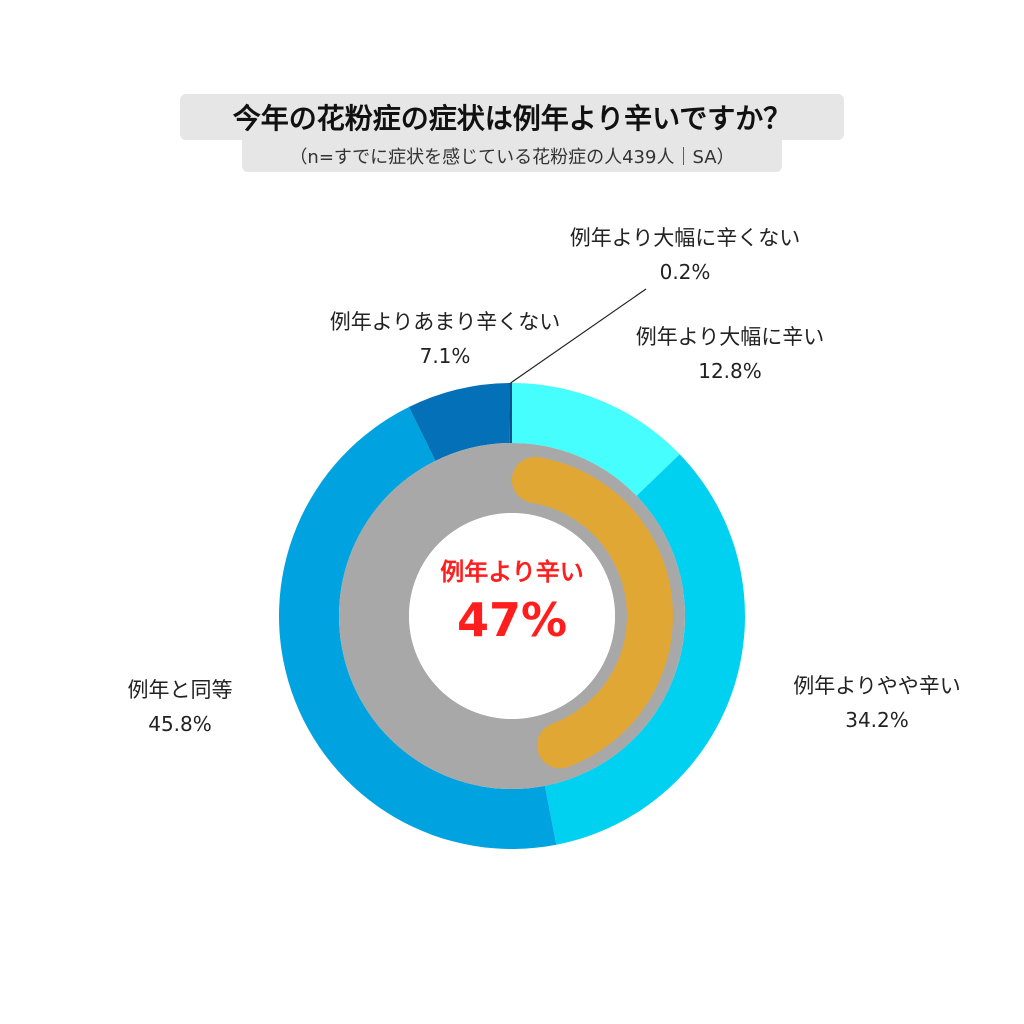  I want to click on slice-much-better, so click(510, 413).